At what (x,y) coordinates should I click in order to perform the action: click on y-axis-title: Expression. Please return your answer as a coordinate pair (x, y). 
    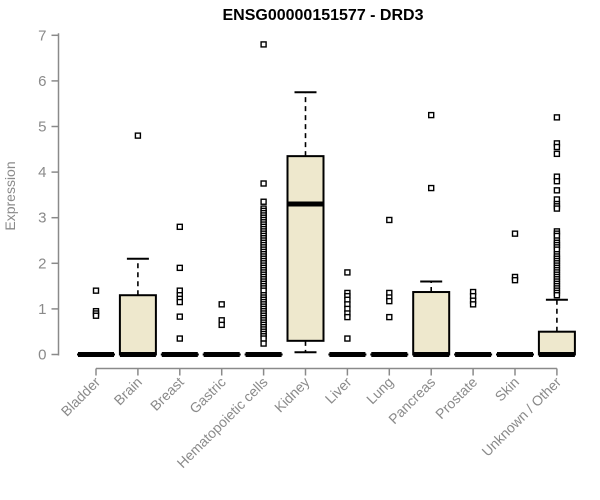
    Looking at the image, I should click on (10, 195).